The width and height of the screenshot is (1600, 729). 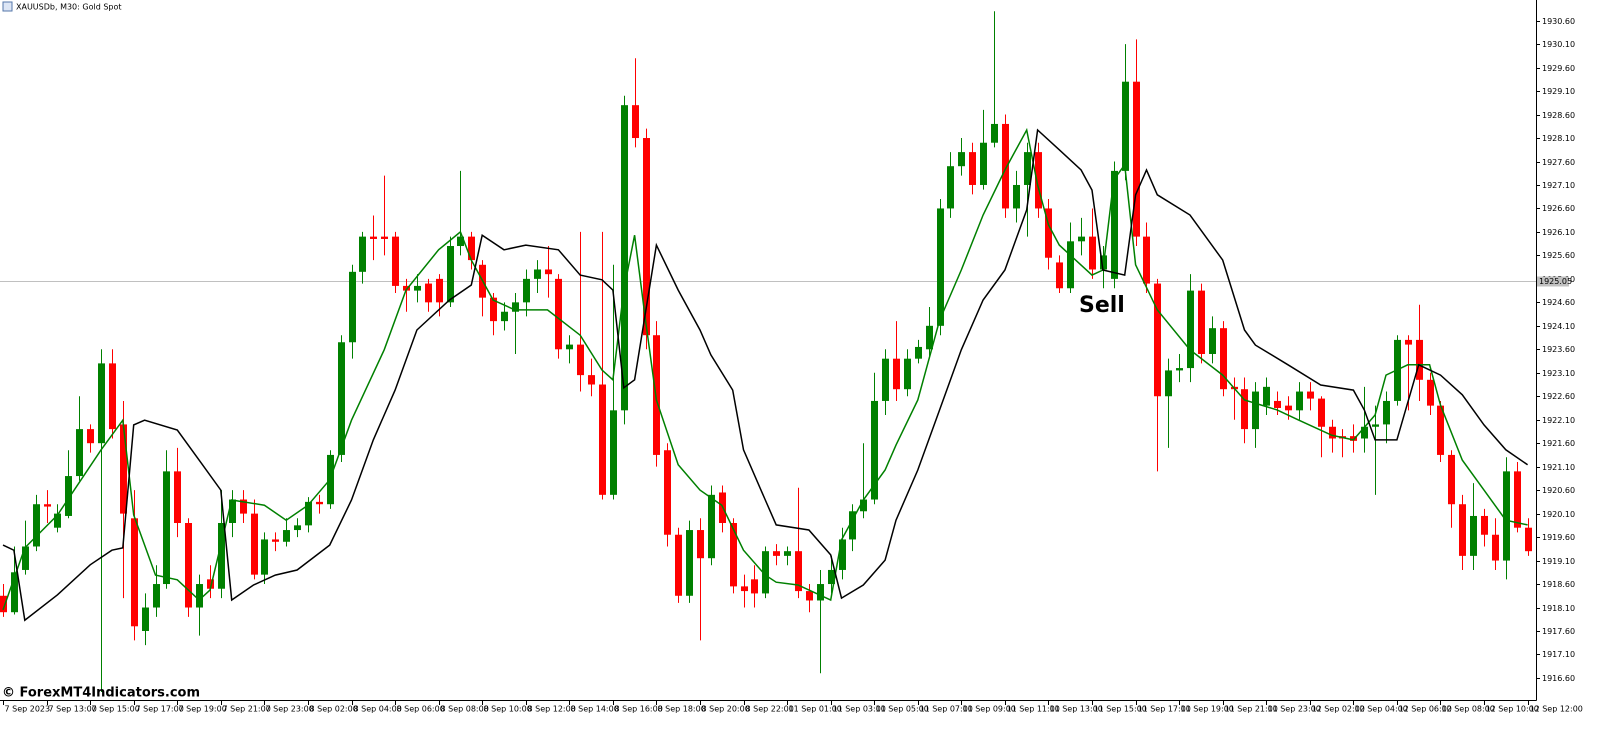 I want to click on x-tick-label: 8 Sep 16:00, so click(x=639, y=709).